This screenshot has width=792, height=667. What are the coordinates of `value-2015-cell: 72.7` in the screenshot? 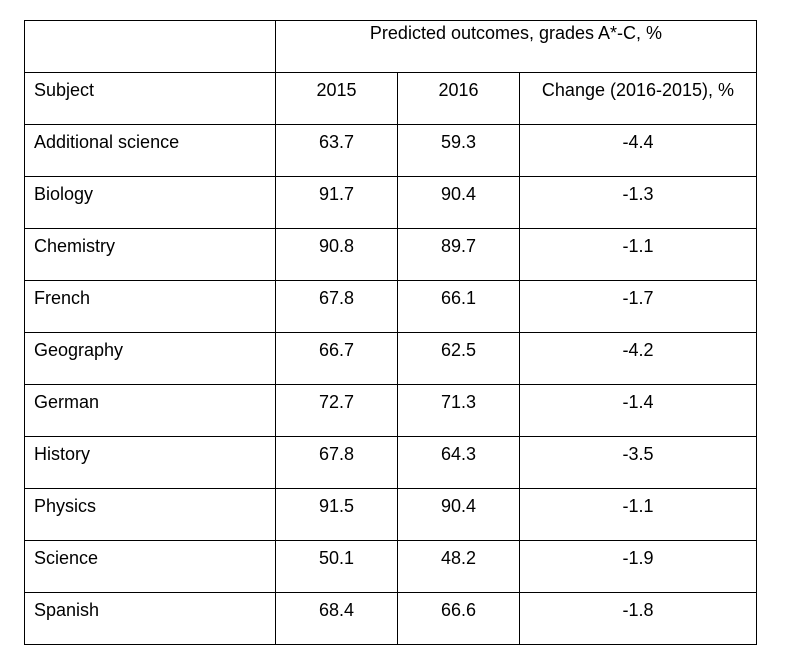 It's located at (336, 410).